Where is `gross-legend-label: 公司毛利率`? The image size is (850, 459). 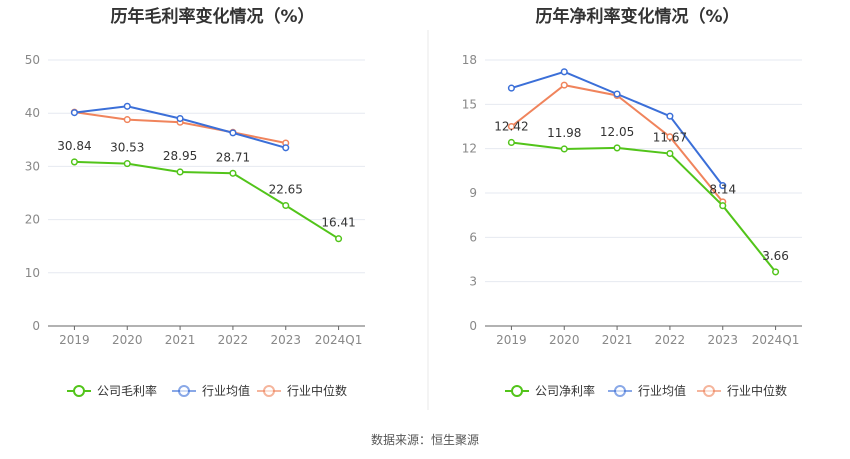 gross-legend-label: 公司毛利率 is located at coordinates (127, 390).